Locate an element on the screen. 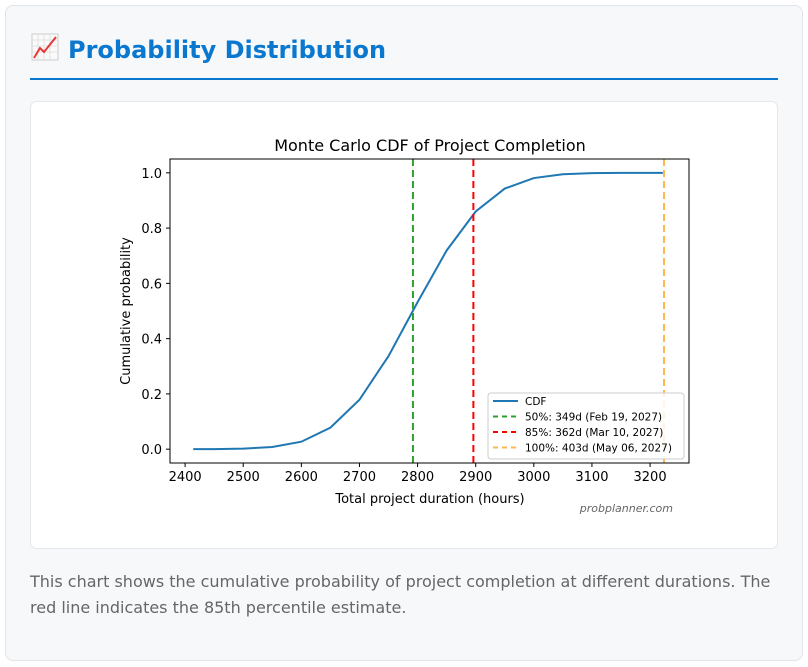  title-divider is located at coordinates (404, 79).